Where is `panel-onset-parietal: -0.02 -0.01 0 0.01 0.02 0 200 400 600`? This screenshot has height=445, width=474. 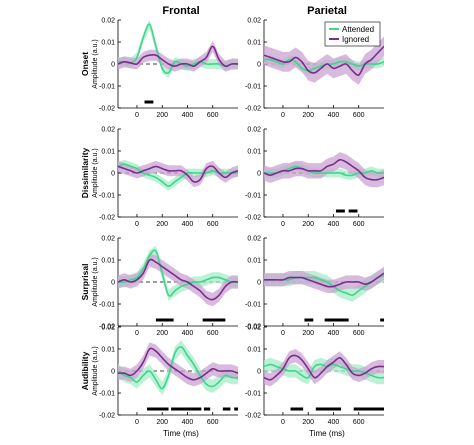 panel-onset-parietal: -0.02 -0.01 0 0.01 0.02 0 200 400 600 is located at coordinates (314, 68).